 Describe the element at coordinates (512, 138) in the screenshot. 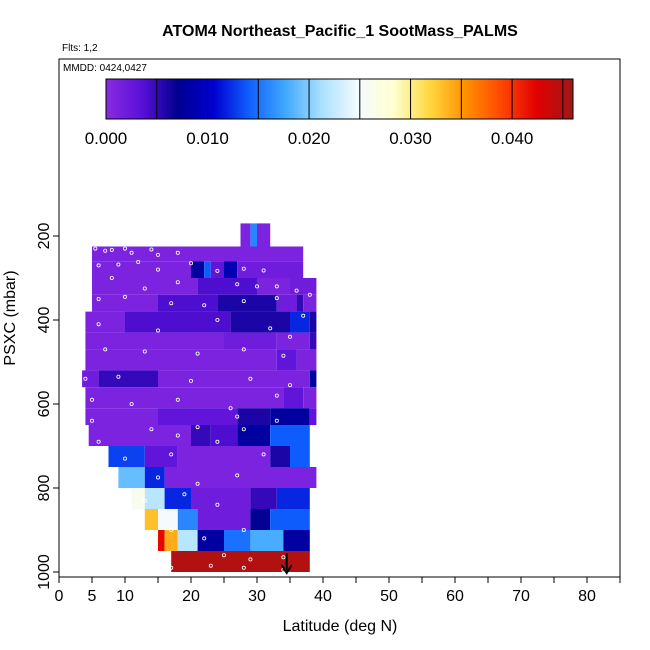

I see `colorbar-tick-label: 0.040` at that location.